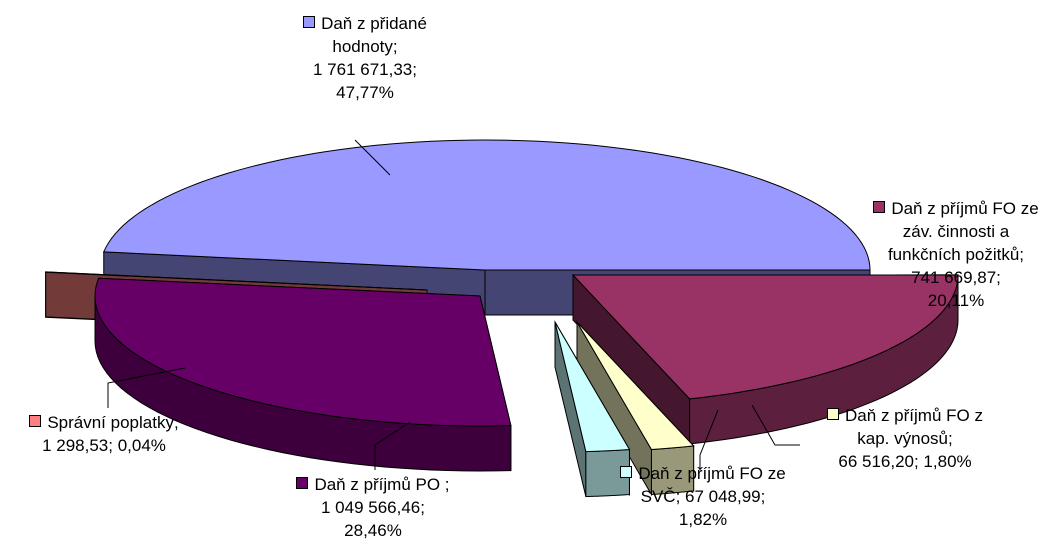  What do you see at coordinates (146, 387) in the screenshot?
I see `leader-line-poplatky` at bounding box center [146, 387].